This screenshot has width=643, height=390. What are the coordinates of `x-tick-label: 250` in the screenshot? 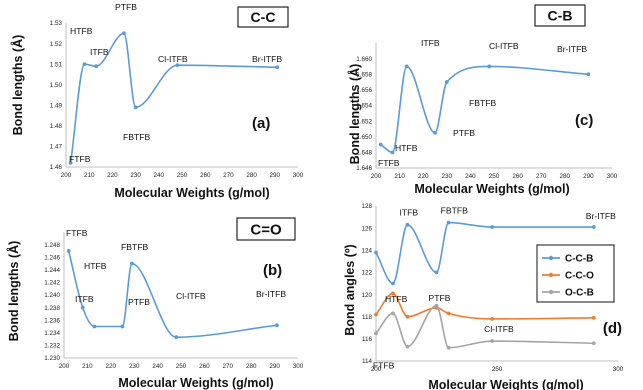 It's located at (181, 366).